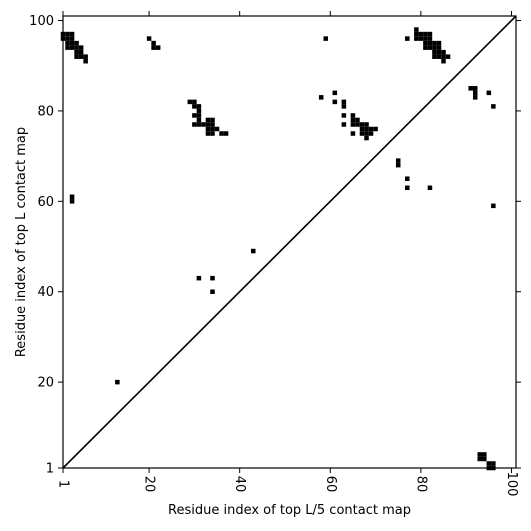 The image size is (531, 531). Describe the element at coordinates (45, 111) in the screenshot. I see `y-tick-label-4: 80` at that location.